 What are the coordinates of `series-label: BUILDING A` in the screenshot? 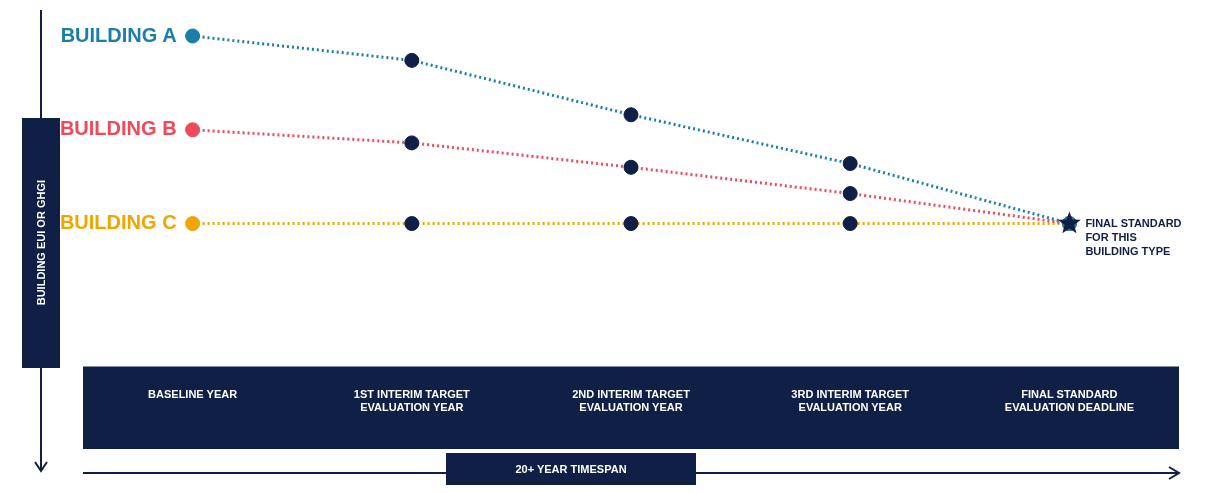 It's located at (118, 34).